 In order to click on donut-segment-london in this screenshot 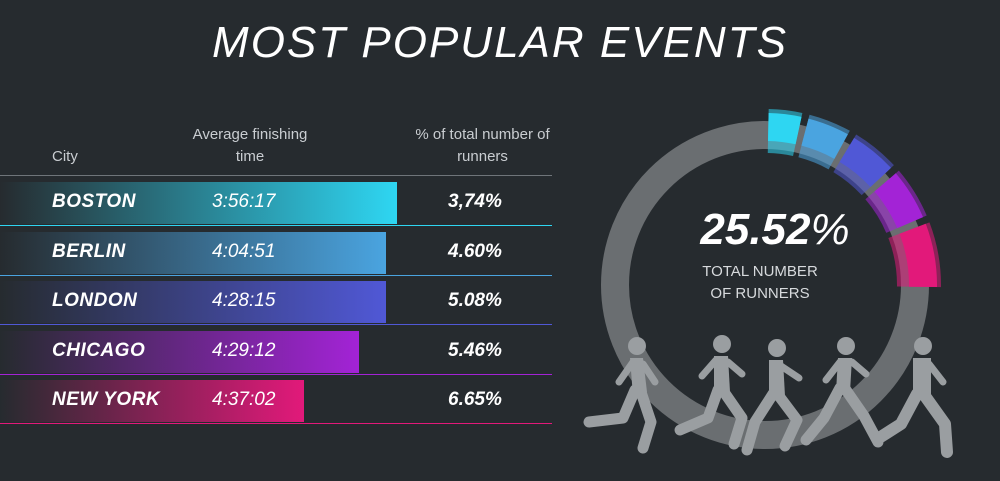, I will do `click(865, 162)`.